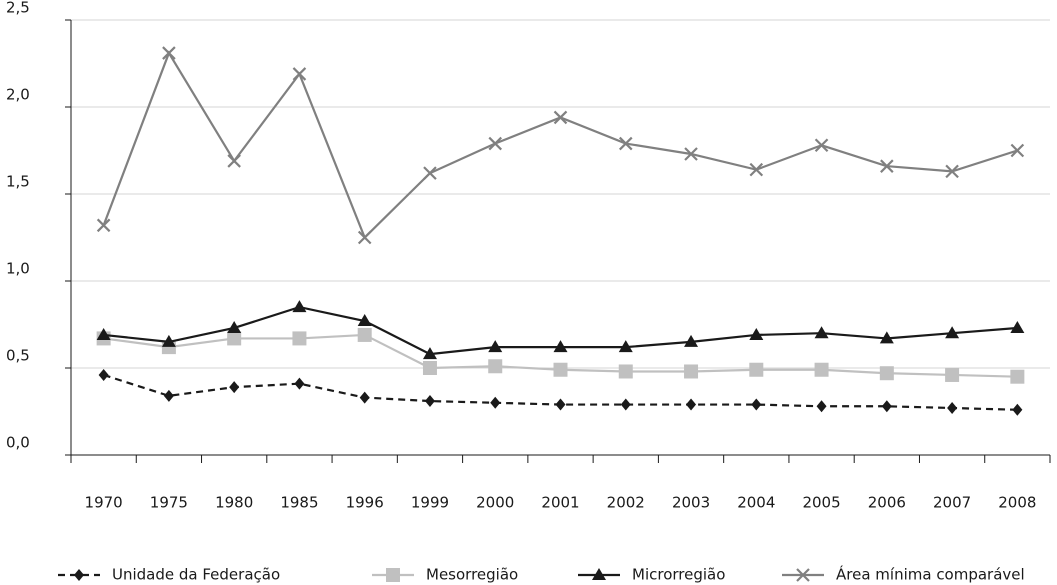 The width and height of the screenshot is (1057, 585). I want to click on x-tick-label: 1975, so click(169, 503).